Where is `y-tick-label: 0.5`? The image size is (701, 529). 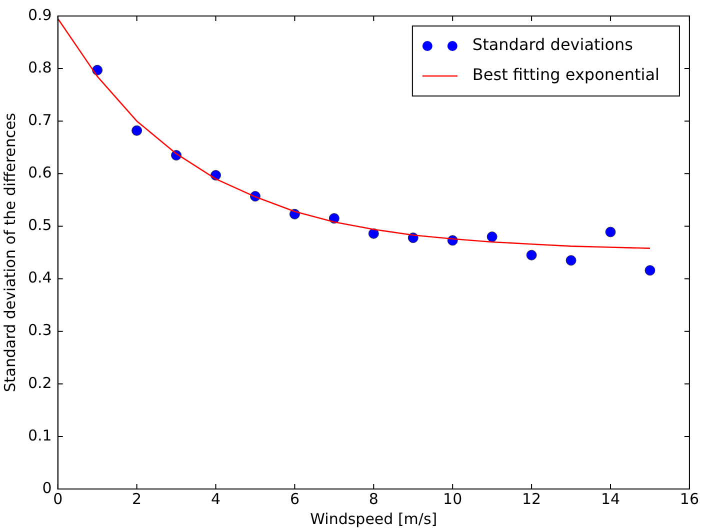
y-tick-label: 0.5 is located at coordinates (40, 225).